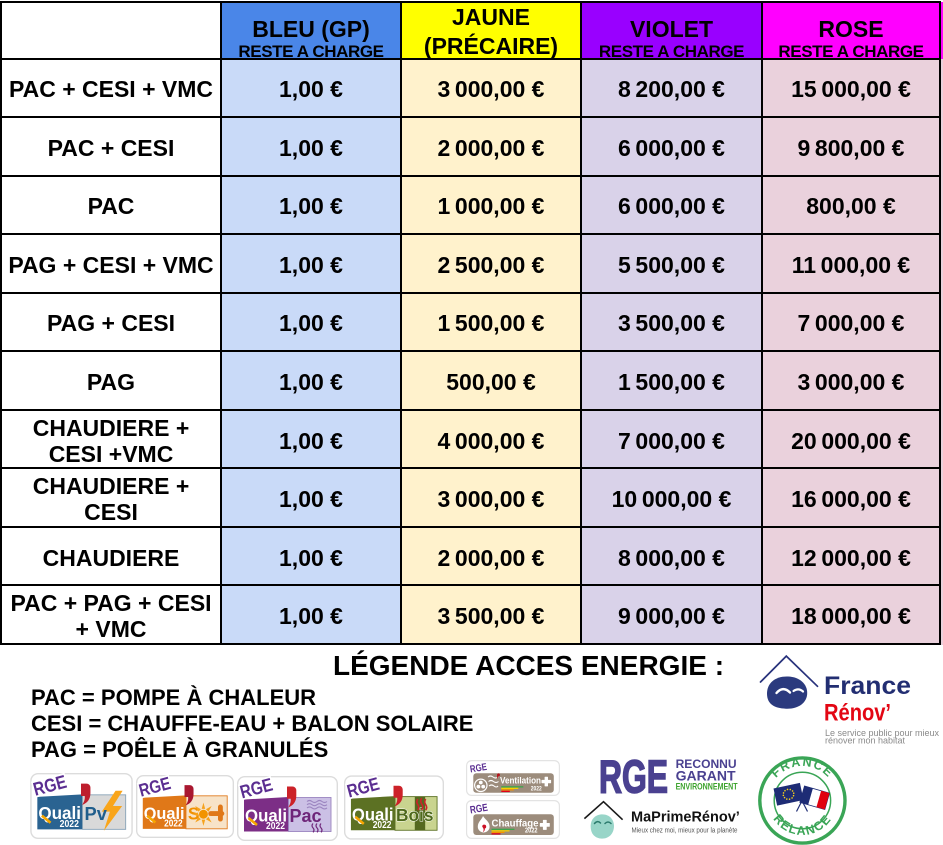 Image resolution: width=943 pixels, height=845 pixels. Describe the element at coordinates (515, 823) in the screenshot. I see `svg-text: Chauffage` at that location.